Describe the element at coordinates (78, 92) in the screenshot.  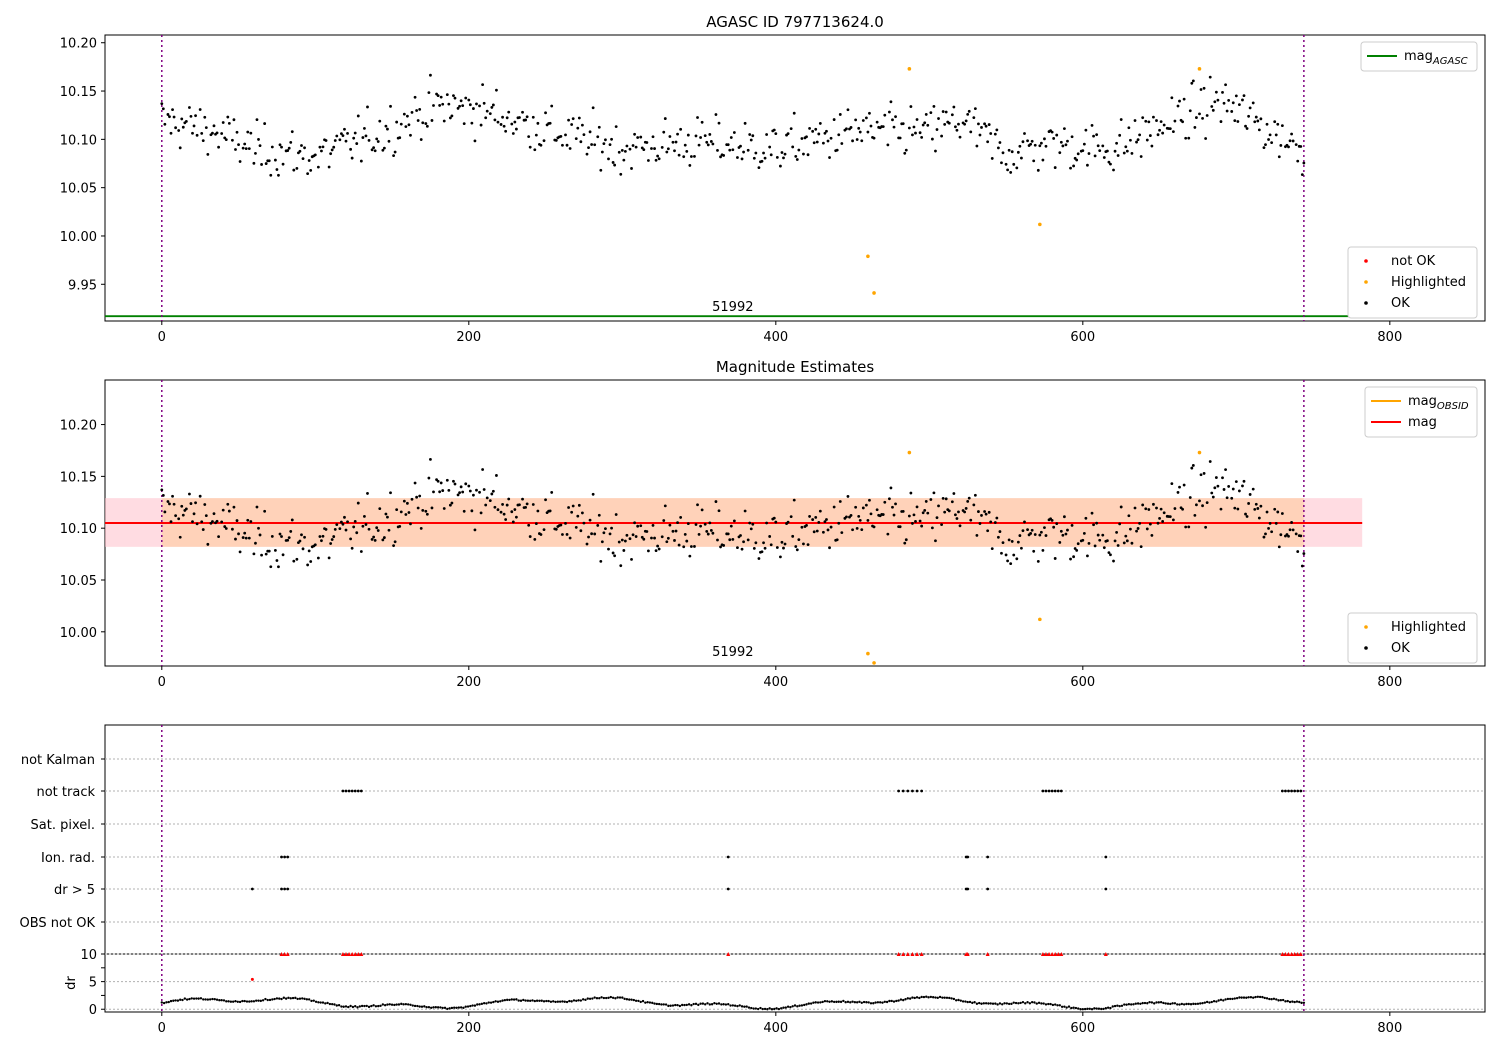
I see `y-tick-label: 10.15` at that location.